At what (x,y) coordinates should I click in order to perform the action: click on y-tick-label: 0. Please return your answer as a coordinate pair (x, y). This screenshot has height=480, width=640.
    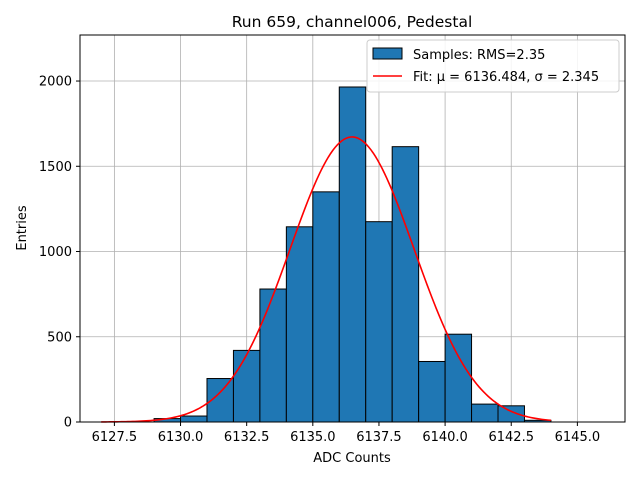
    Looking at the image, I should click on (68, 423).